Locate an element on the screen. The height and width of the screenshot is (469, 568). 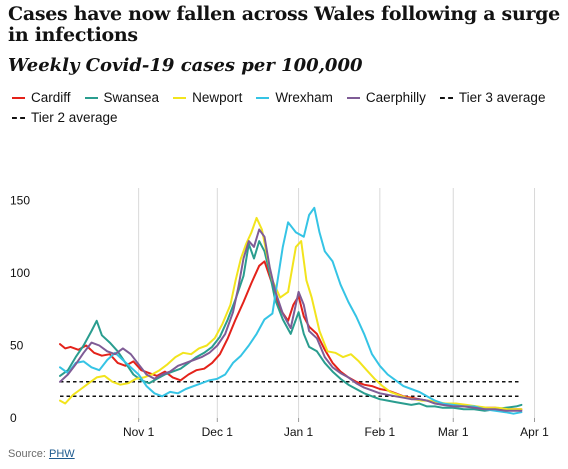
legend-label: Cardiff is located at coordinates (51, 97).